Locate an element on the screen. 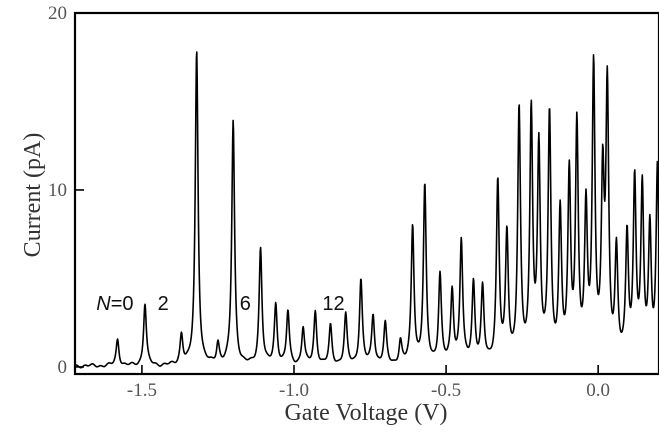  y-tick-label: 0 is located at coordinates (63, 367).